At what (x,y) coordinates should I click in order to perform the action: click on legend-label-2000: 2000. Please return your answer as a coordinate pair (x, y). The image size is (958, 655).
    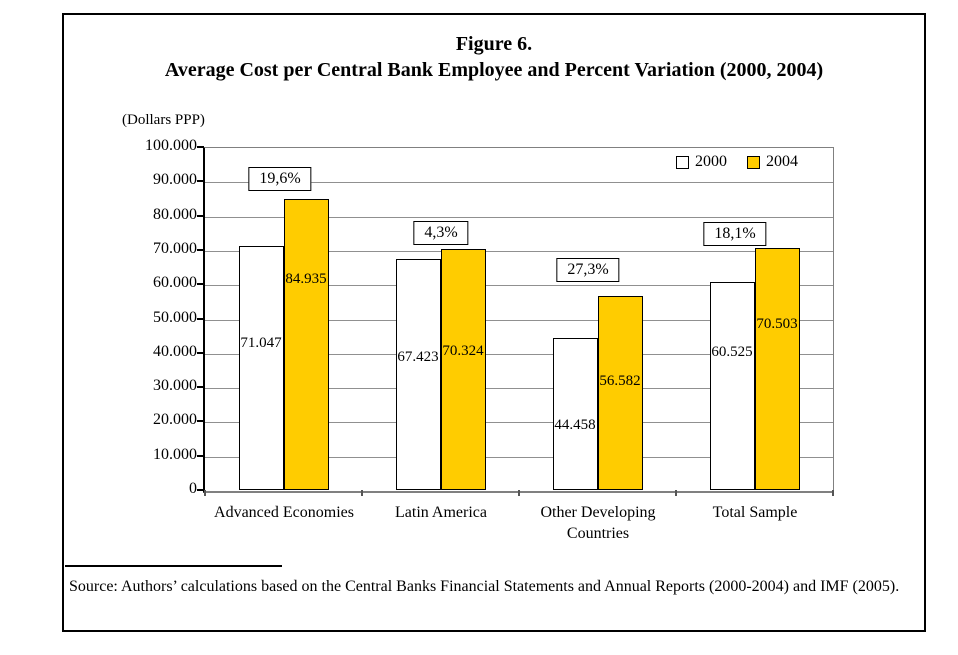
    Looking at the image, I should click on (711, 161).